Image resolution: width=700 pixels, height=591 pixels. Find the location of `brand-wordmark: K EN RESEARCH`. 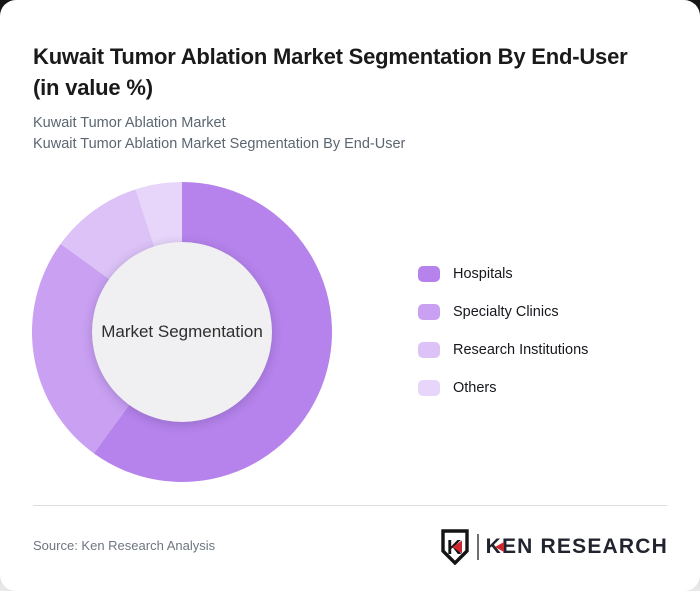

brand-wordmark: K EN RESEARCH is located at coordinates (577, 547).